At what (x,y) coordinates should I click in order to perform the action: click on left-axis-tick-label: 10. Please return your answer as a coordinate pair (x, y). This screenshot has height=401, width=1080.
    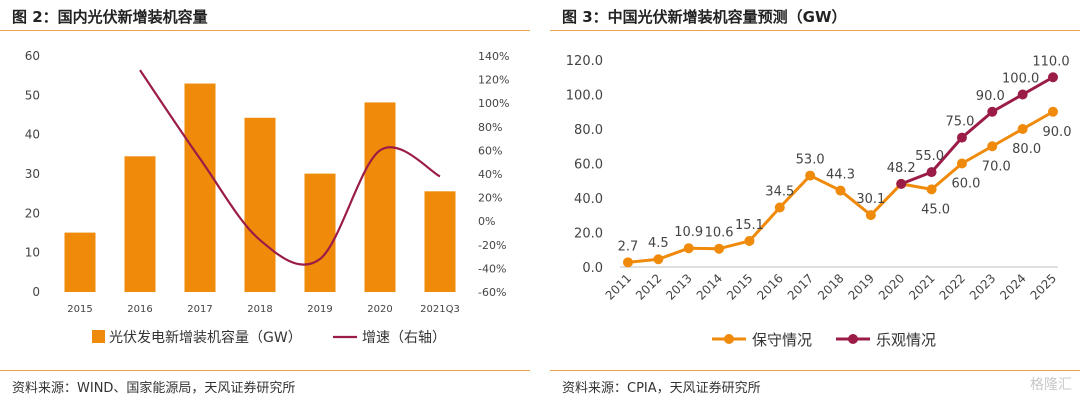
    Looking at the image, I should click on (32, 253).